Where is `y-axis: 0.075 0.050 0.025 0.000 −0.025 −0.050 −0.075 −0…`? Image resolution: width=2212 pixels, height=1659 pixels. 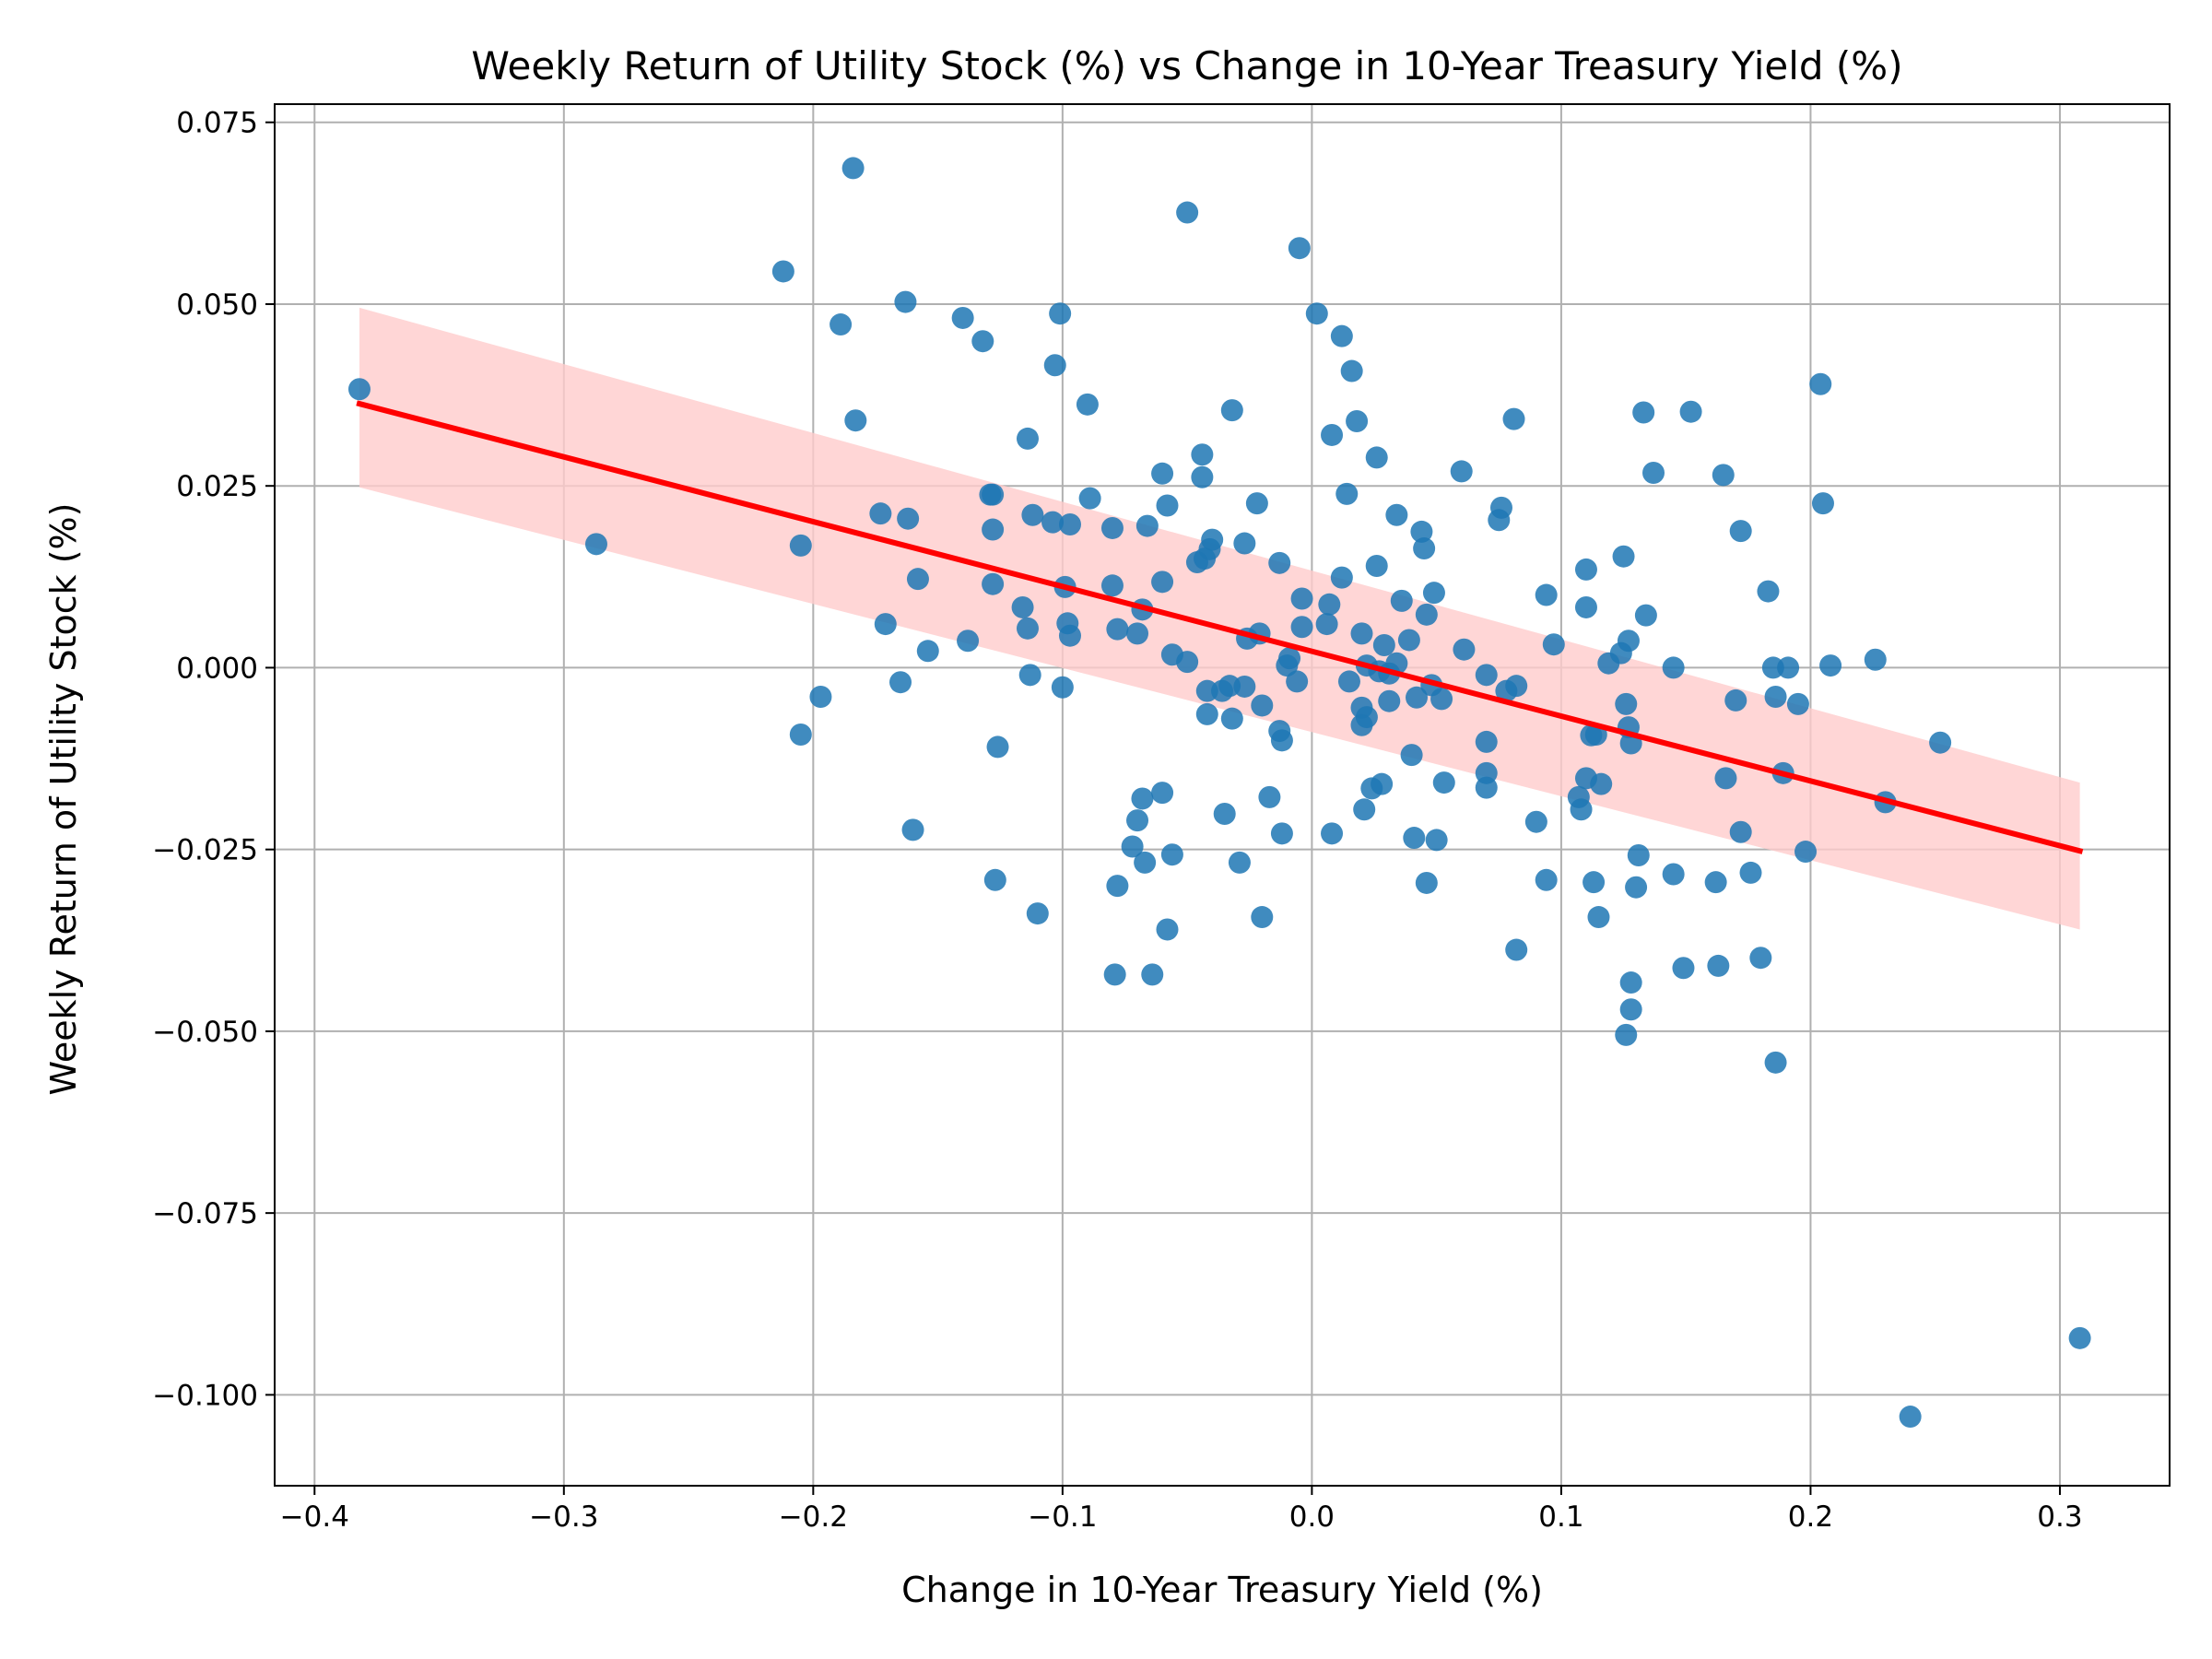 y-axis: 0.075 0.050 0.025 0.000 −0.025 −0.050 −0.075 −0… is located at coordinates (213, 759).